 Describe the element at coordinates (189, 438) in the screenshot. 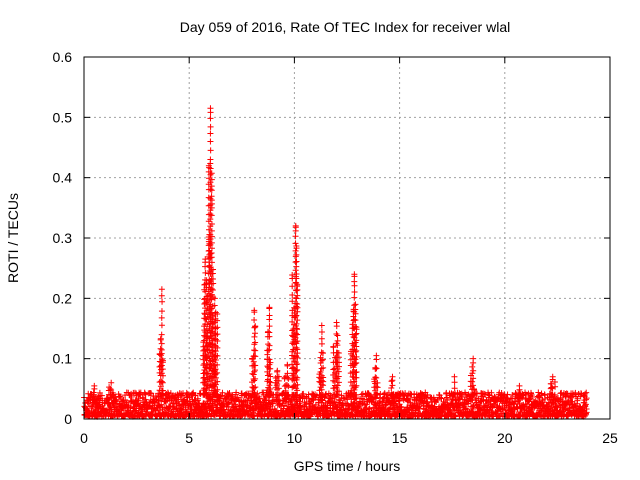

I see `x-tick-label: 5` at that location.